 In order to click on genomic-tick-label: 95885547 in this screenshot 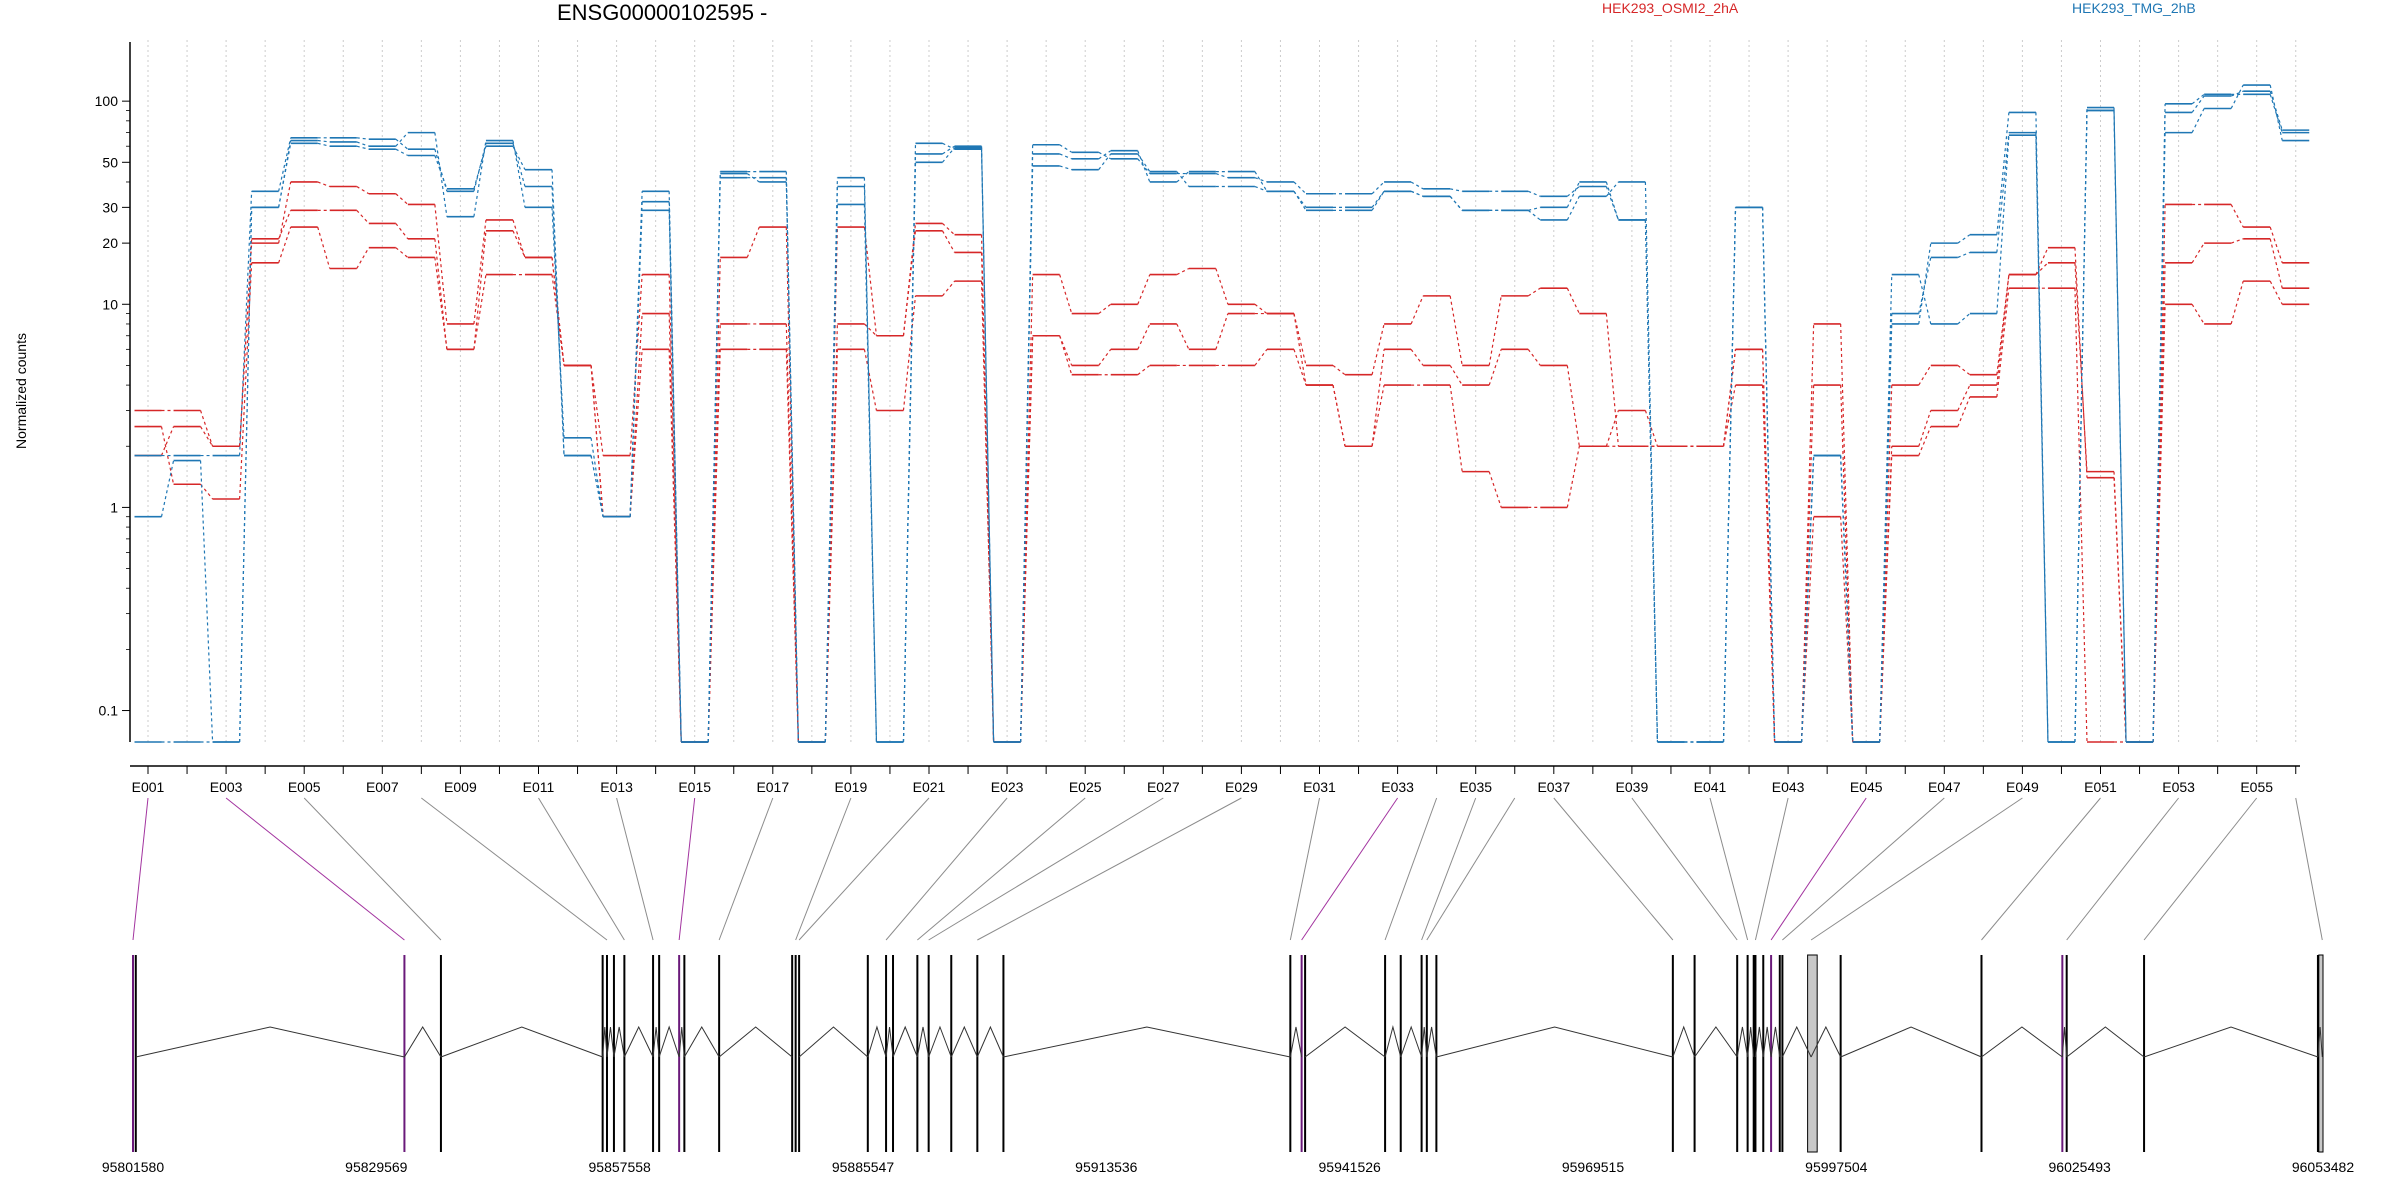, I will do `click(863, 1167)`.